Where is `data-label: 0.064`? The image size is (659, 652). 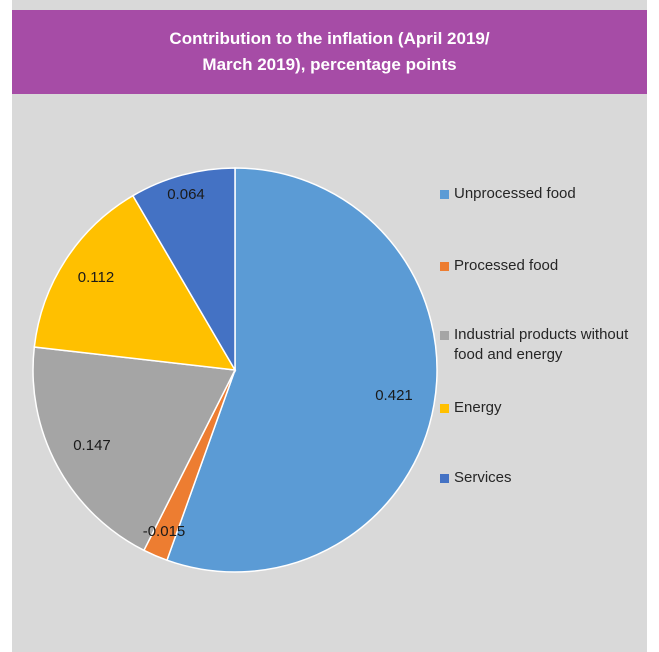 data-label: 0.064 is located at coordinates (186, 194).